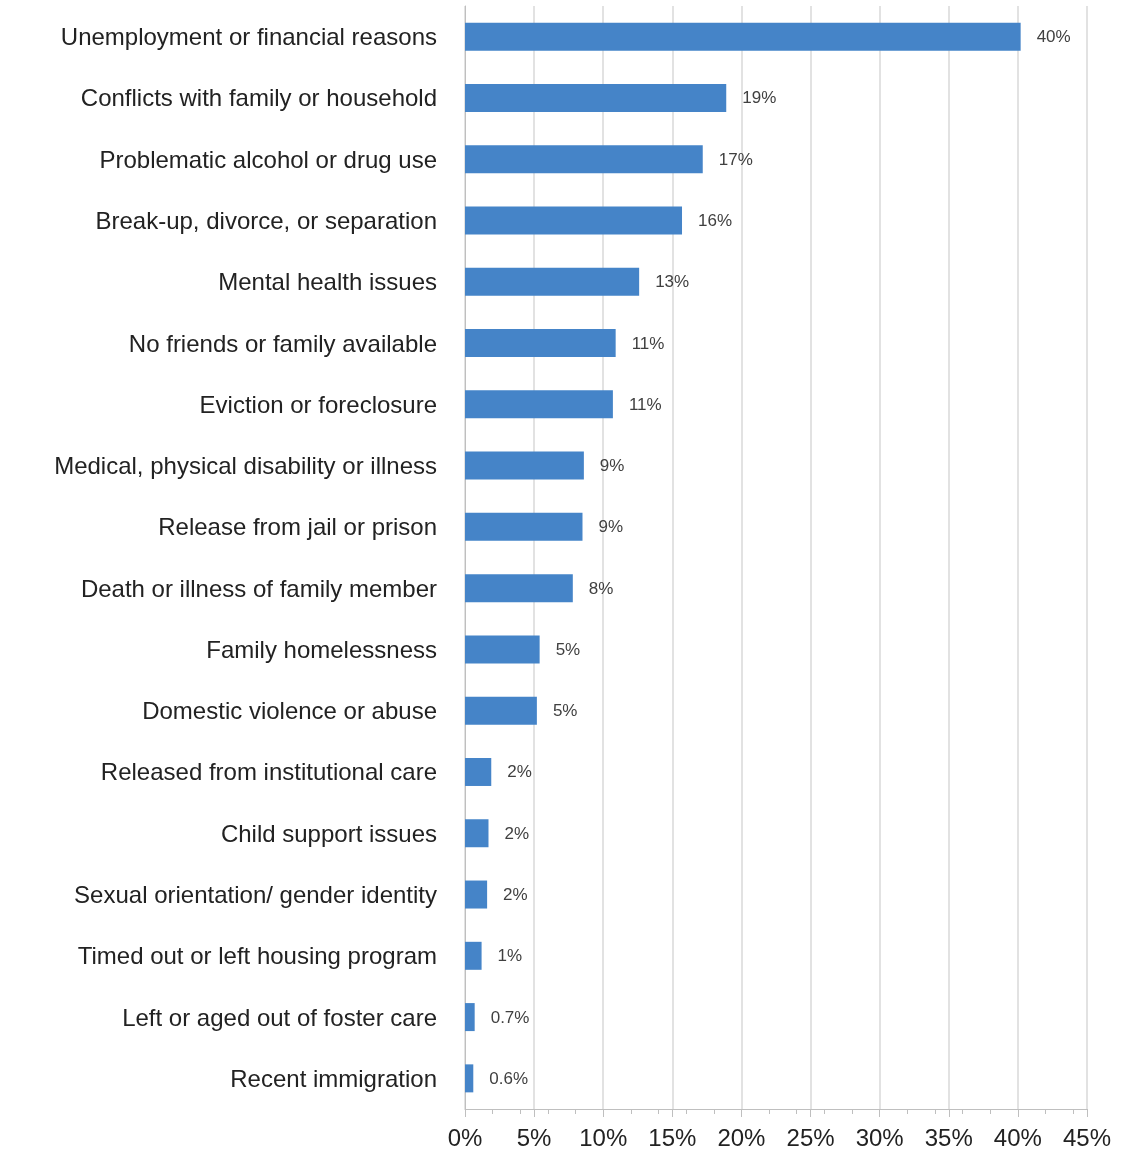  Describe the element at coordinates (810, 1137) in the screenshot. I see `x-tick-label: 25%` at that location.